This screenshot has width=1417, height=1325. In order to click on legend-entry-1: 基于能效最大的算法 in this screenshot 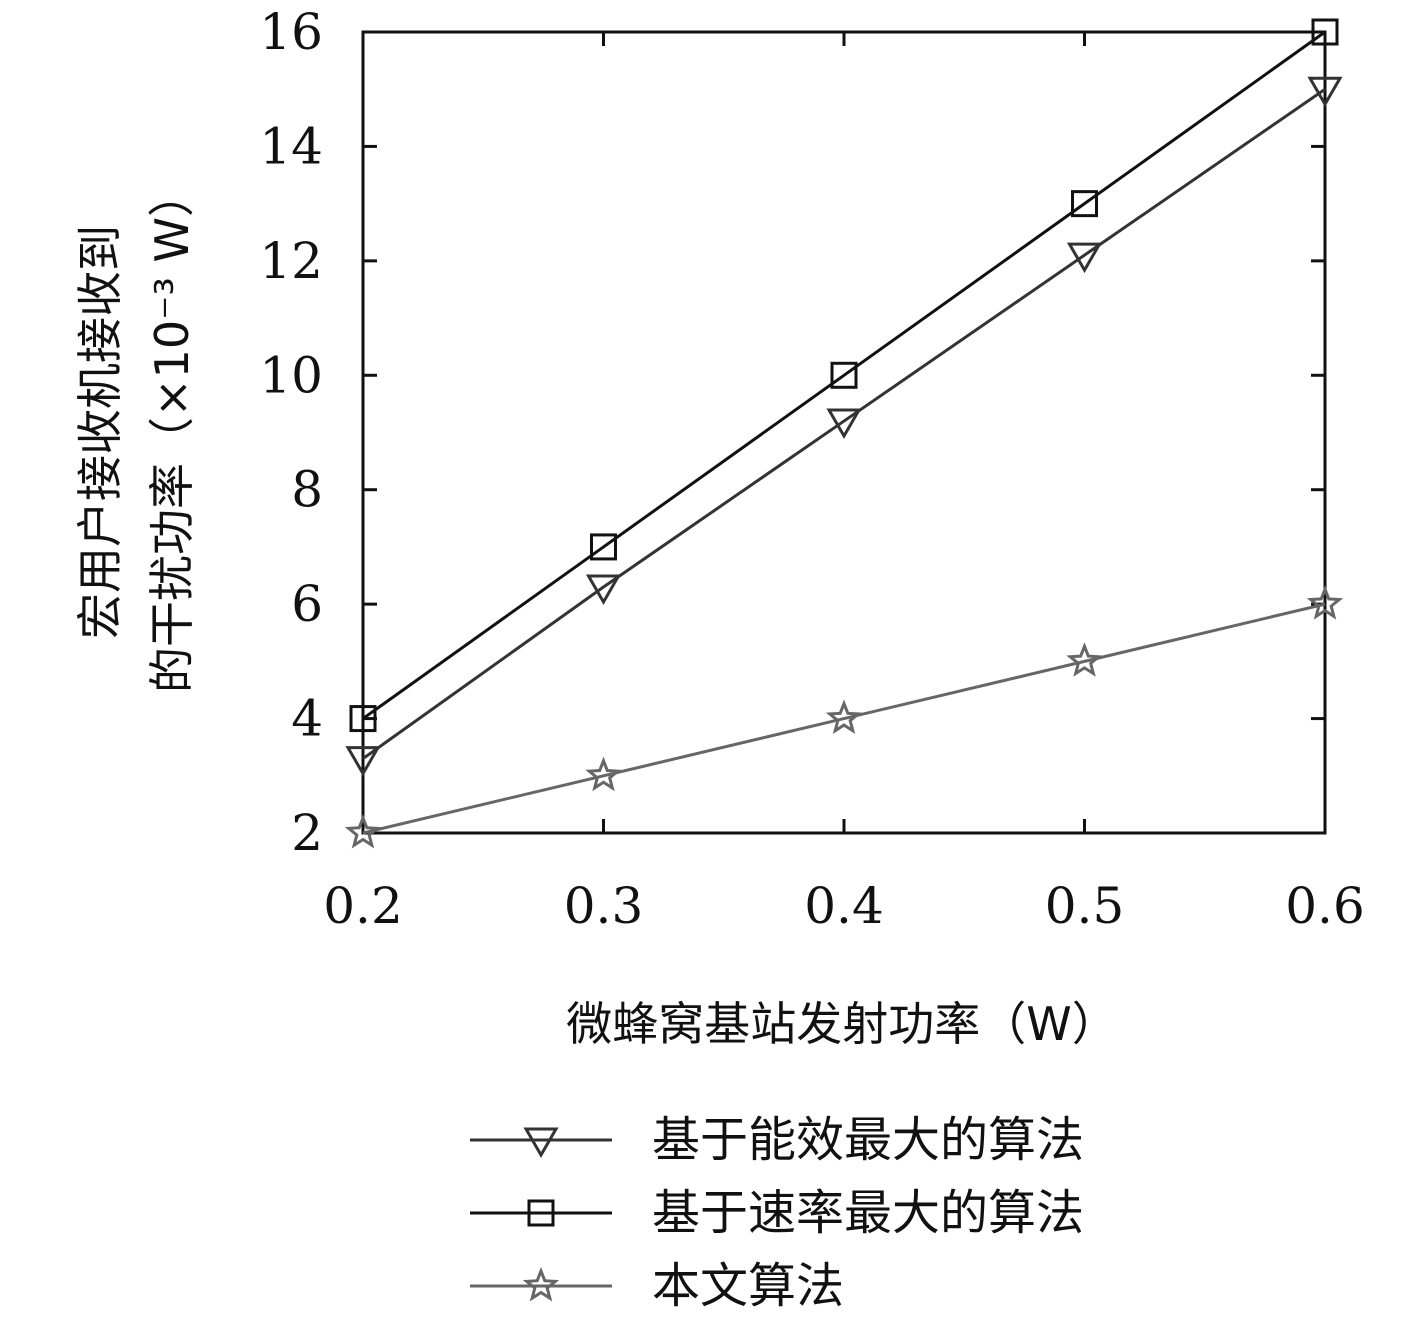, I will do `click(777, 1140)`.